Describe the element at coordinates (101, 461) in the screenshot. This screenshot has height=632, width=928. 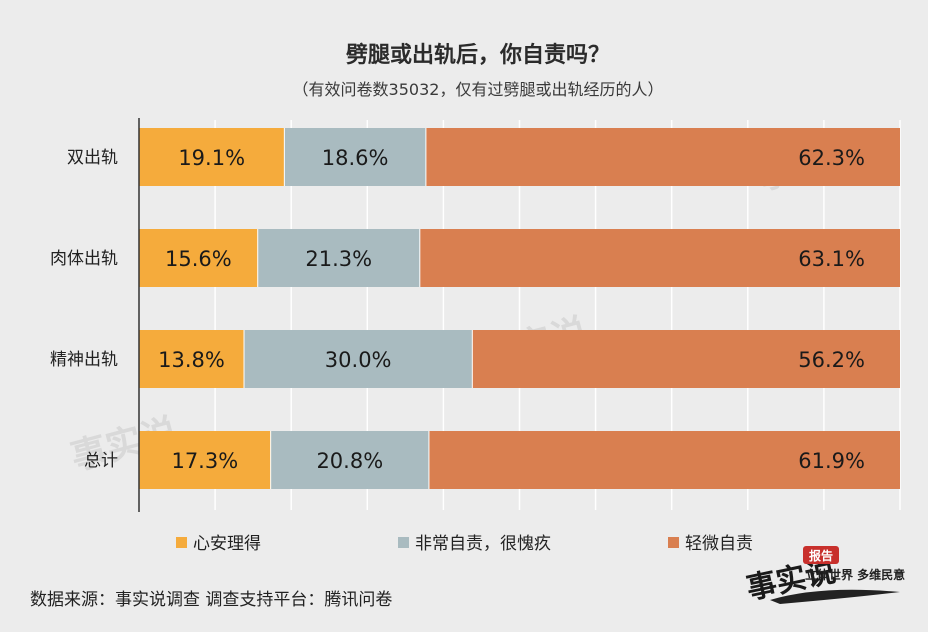
I see `category-label: 总计` at that location.